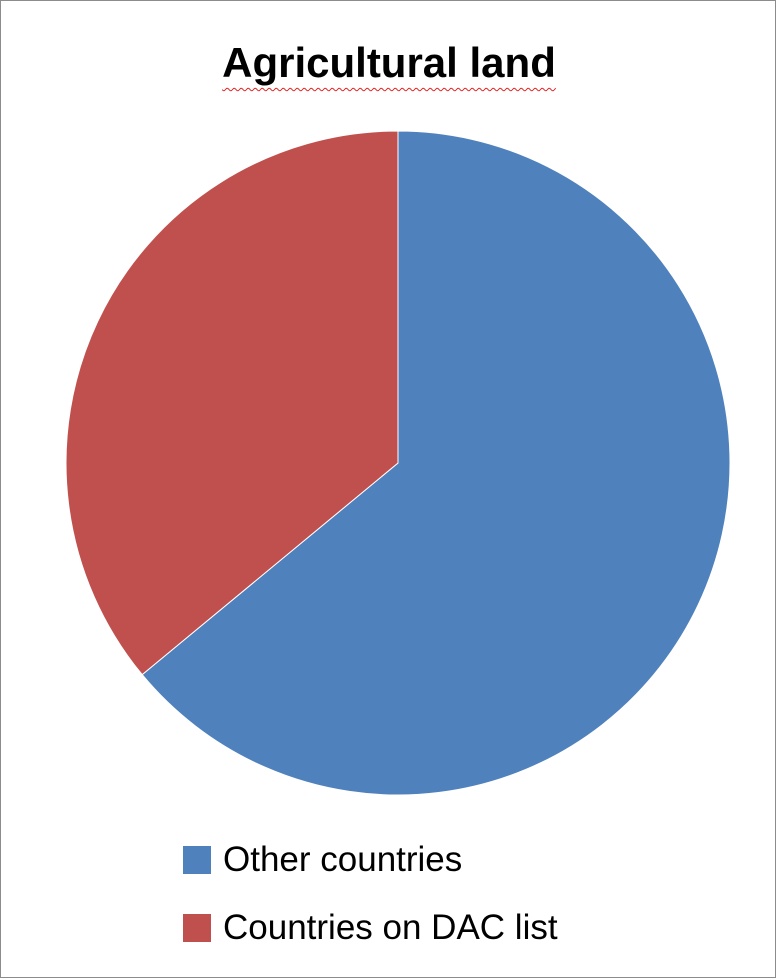 The image size is (776, 979). I want to click on legend-label-other-countries: Other countries, so click(343, 859).